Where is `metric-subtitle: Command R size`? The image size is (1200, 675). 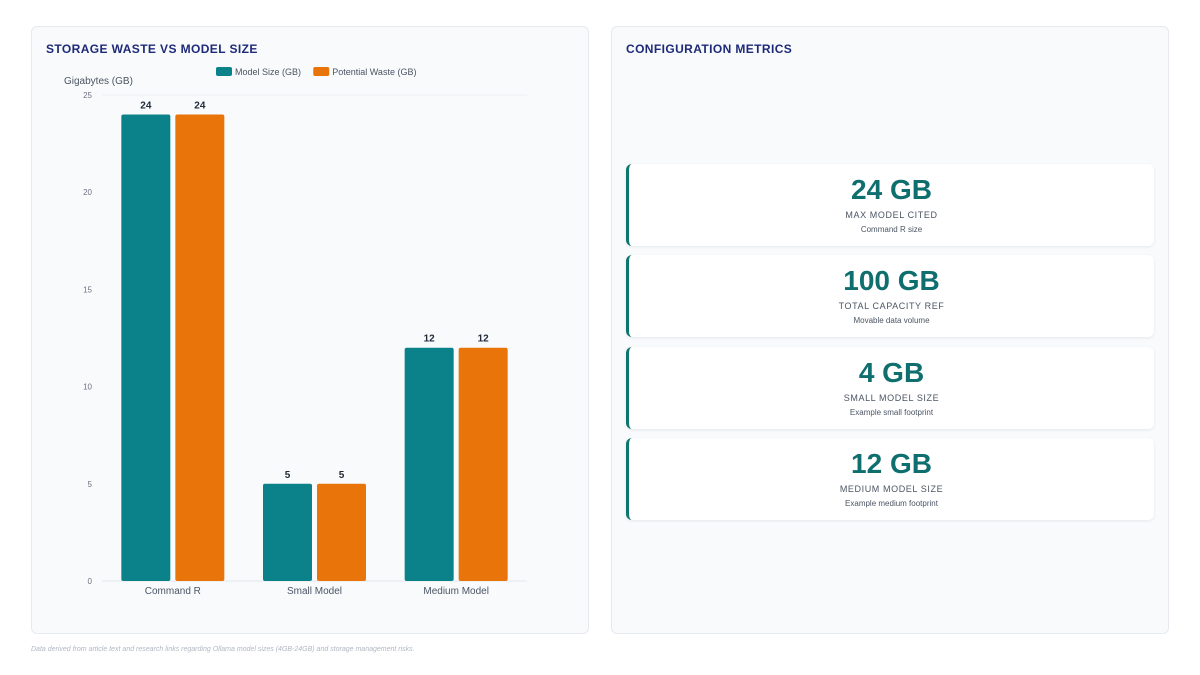 metric-subtitle: Command R size is located at coordinates (891, 229).